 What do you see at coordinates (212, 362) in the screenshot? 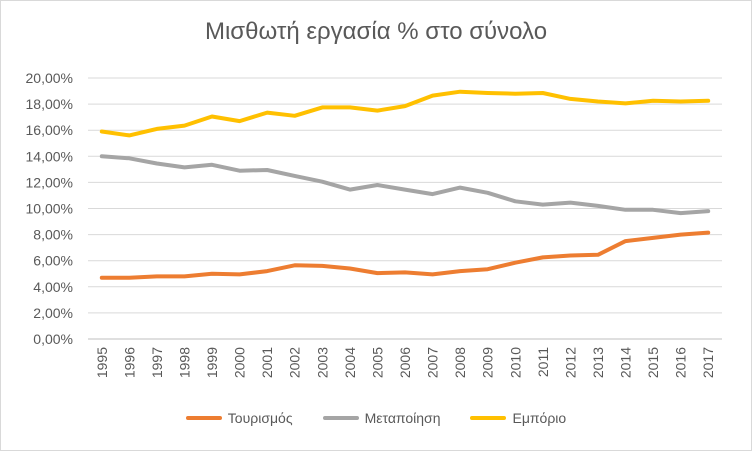
I see `x-tick-label: 1999` at bounding box center [212, 362].